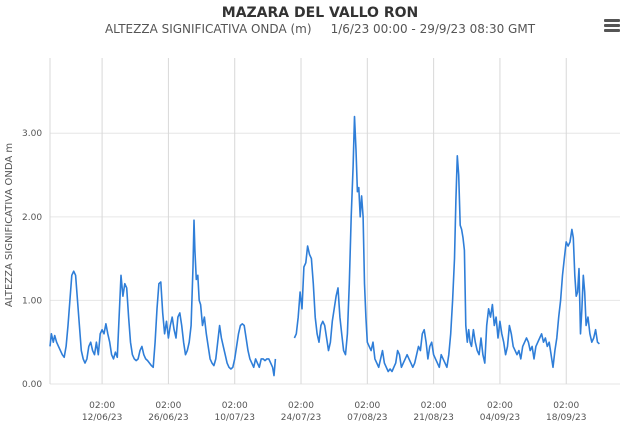 The image size is (640, 429). What do you see at coordinates (102, 418) in the screenshot?
I see `x-tick-date-label: 12/06/23` at bounding box center [102, 418].